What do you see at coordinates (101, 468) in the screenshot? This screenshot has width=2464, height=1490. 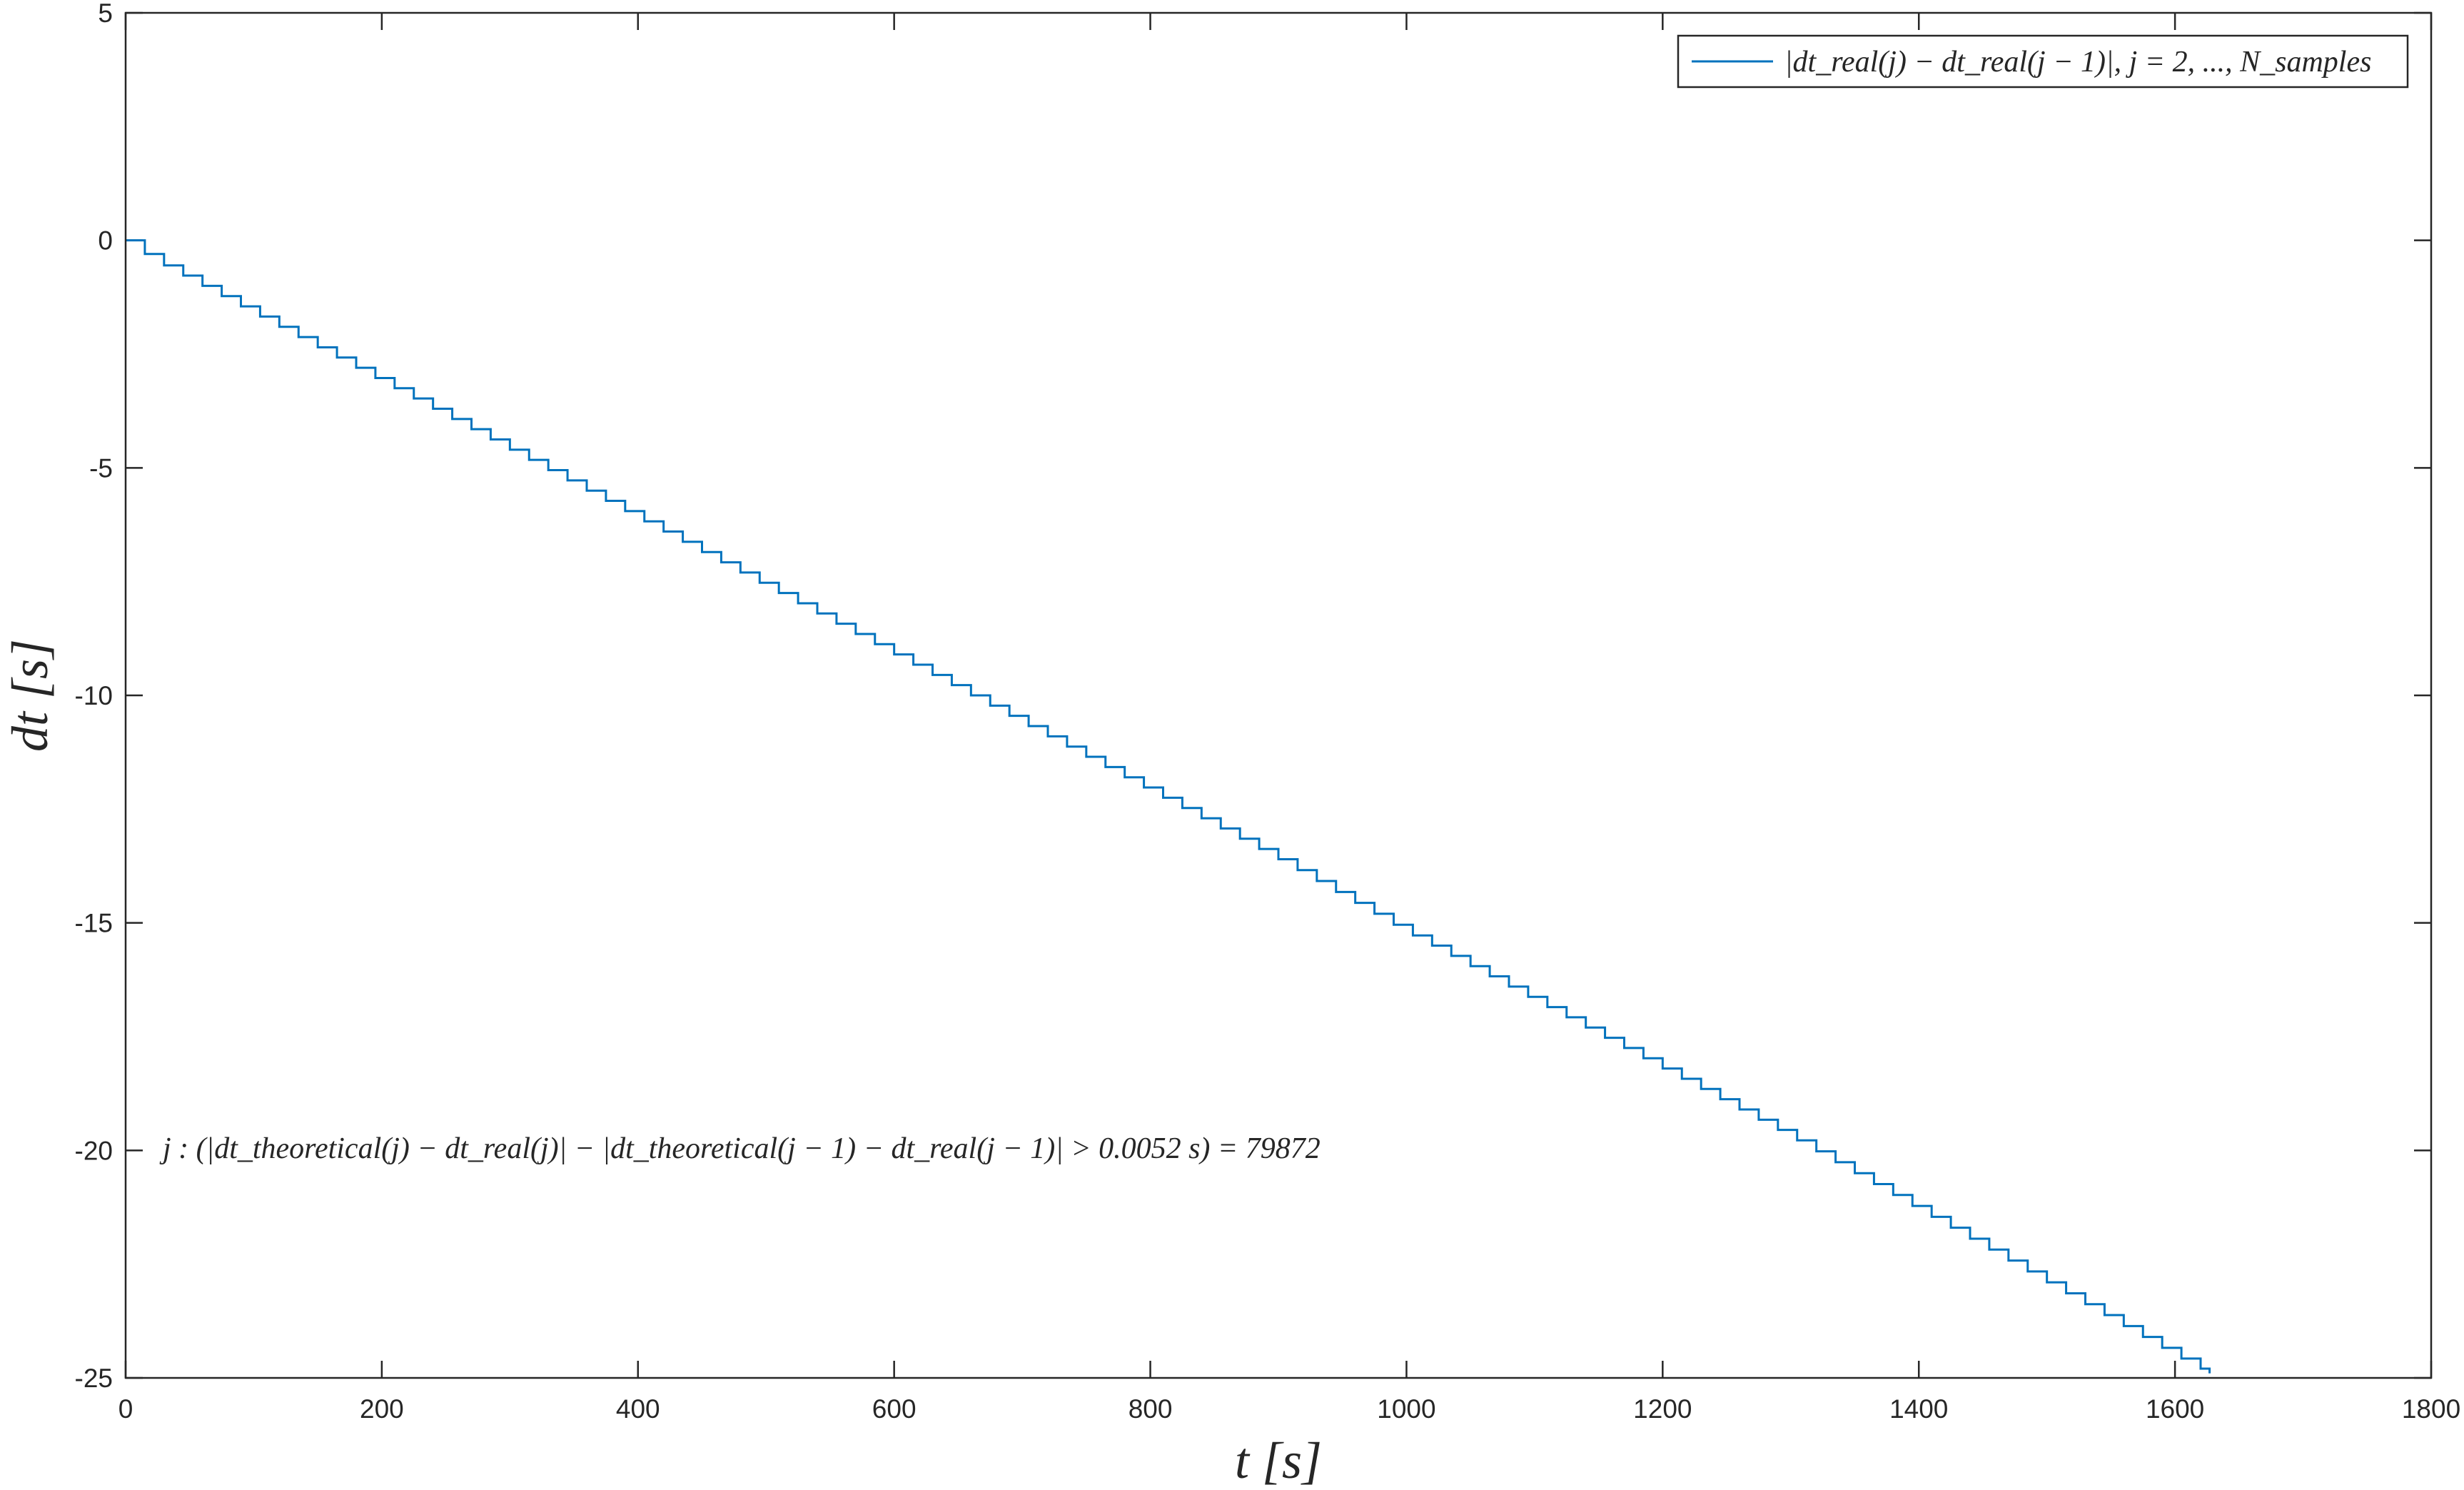 I see `y-tick-label: -5` at bounding box center [101, 468].